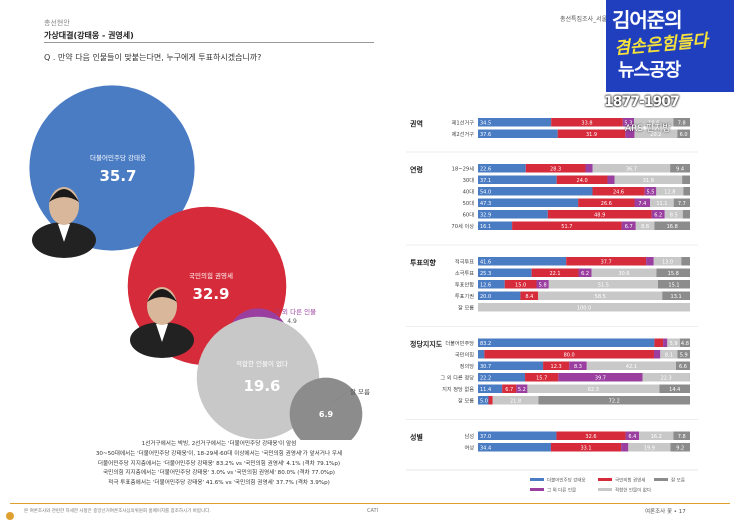  Describe the element at coordinates (485, 192) in the screenshot. I see `bar-value-label: 54.0` at that location.